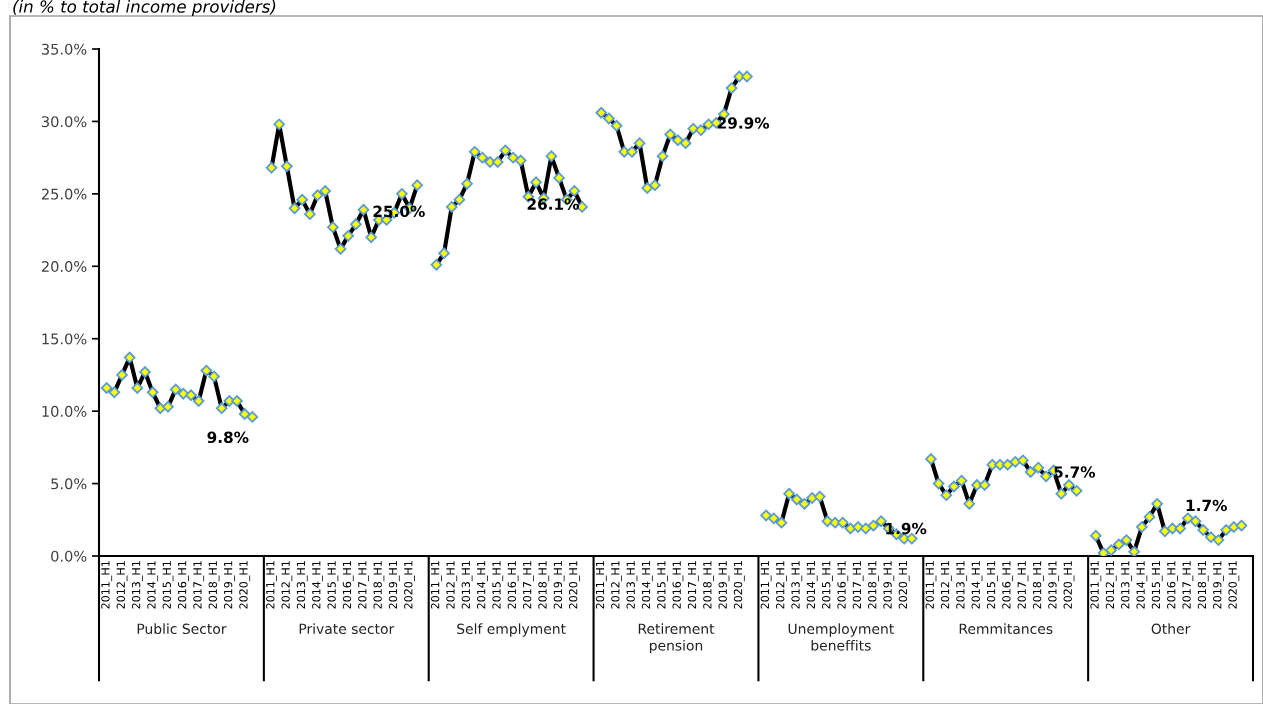 The image size is (1263, 704). What do you see at coordinates (69, 556) in the screenshot?
I see `y-tick-label: 0.0%` at bounding box center [69, 556].